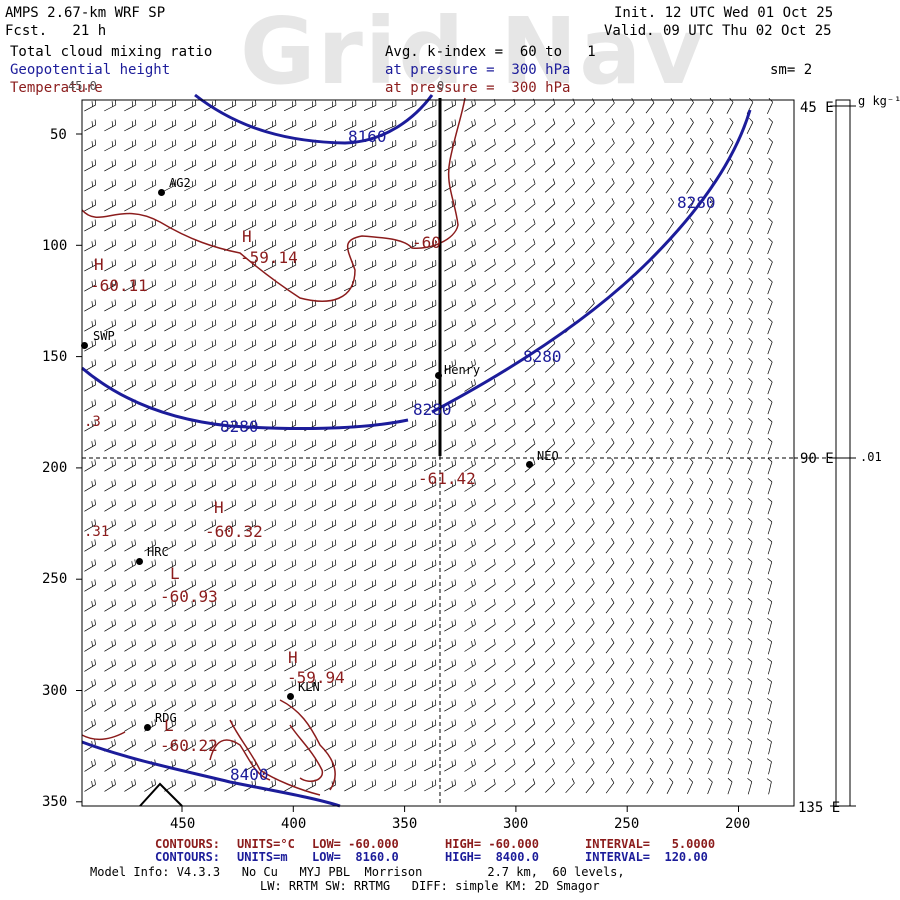 This screenshot has width=900, height=900. I want to click on top-label-45: 45.0, so click(82, 86).